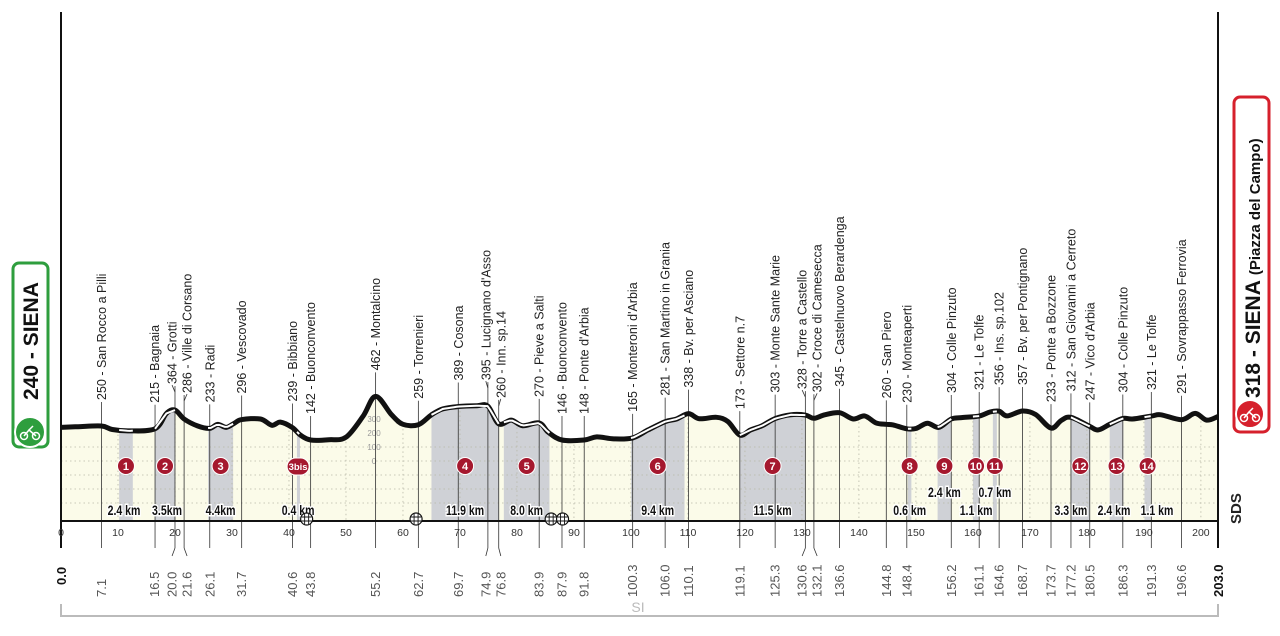 This screenshot has height=636, width=1280. I want to click on sector-length: 4.4km, so click(221, 510).